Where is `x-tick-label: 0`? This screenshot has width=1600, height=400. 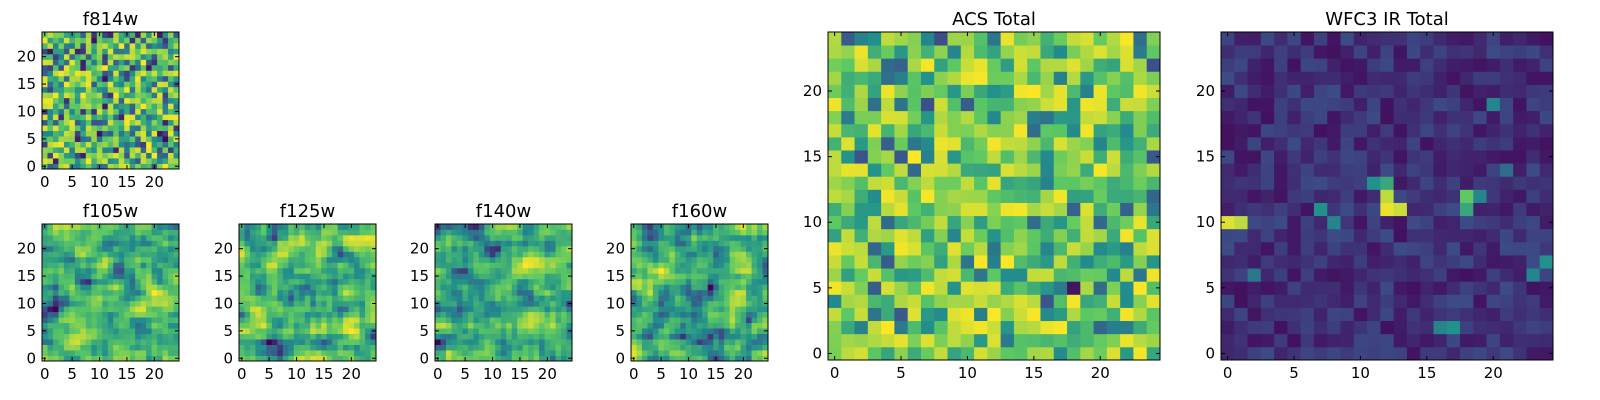
x-tick-label: 0 is located at coordinates (45, 374).